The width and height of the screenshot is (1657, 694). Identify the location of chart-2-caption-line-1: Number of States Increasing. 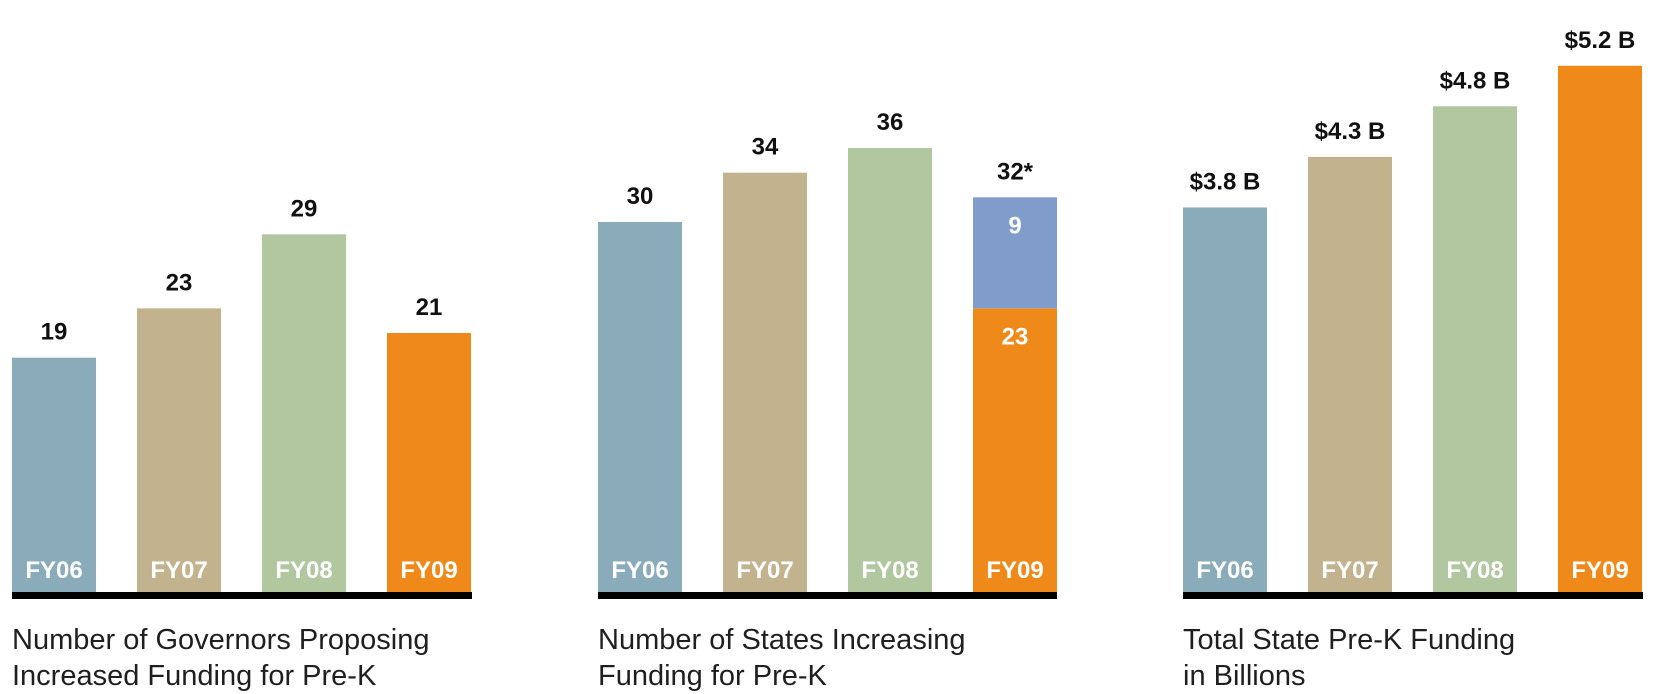
(782, 640).